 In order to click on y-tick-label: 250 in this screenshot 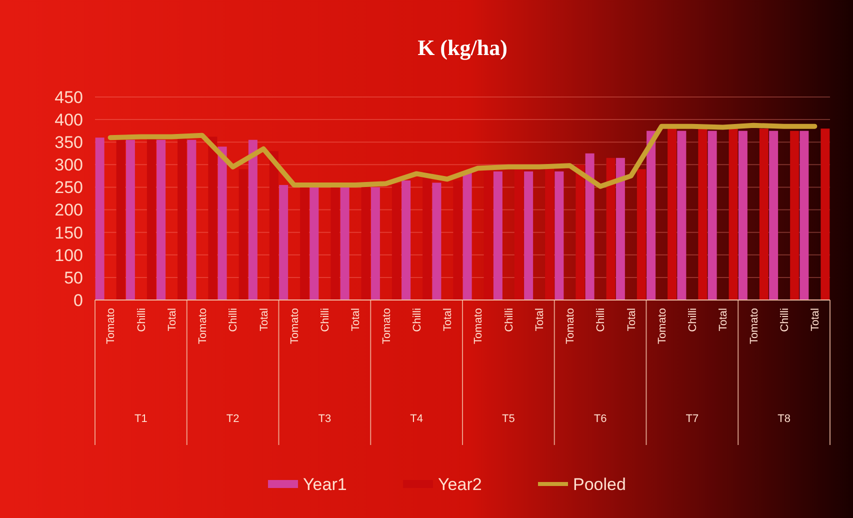, I will do `click(68, 188)`.